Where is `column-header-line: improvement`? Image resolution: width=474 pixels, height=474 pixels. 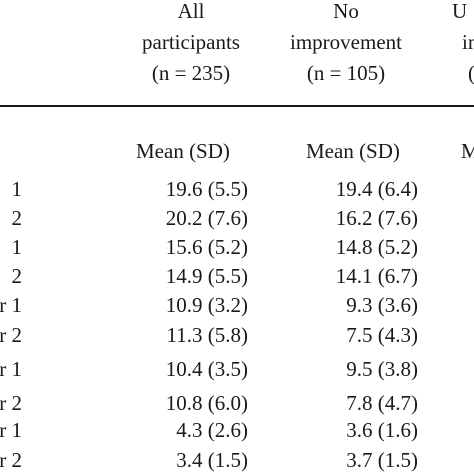 column-header-line: improvement is located at coordinates (346, 42).